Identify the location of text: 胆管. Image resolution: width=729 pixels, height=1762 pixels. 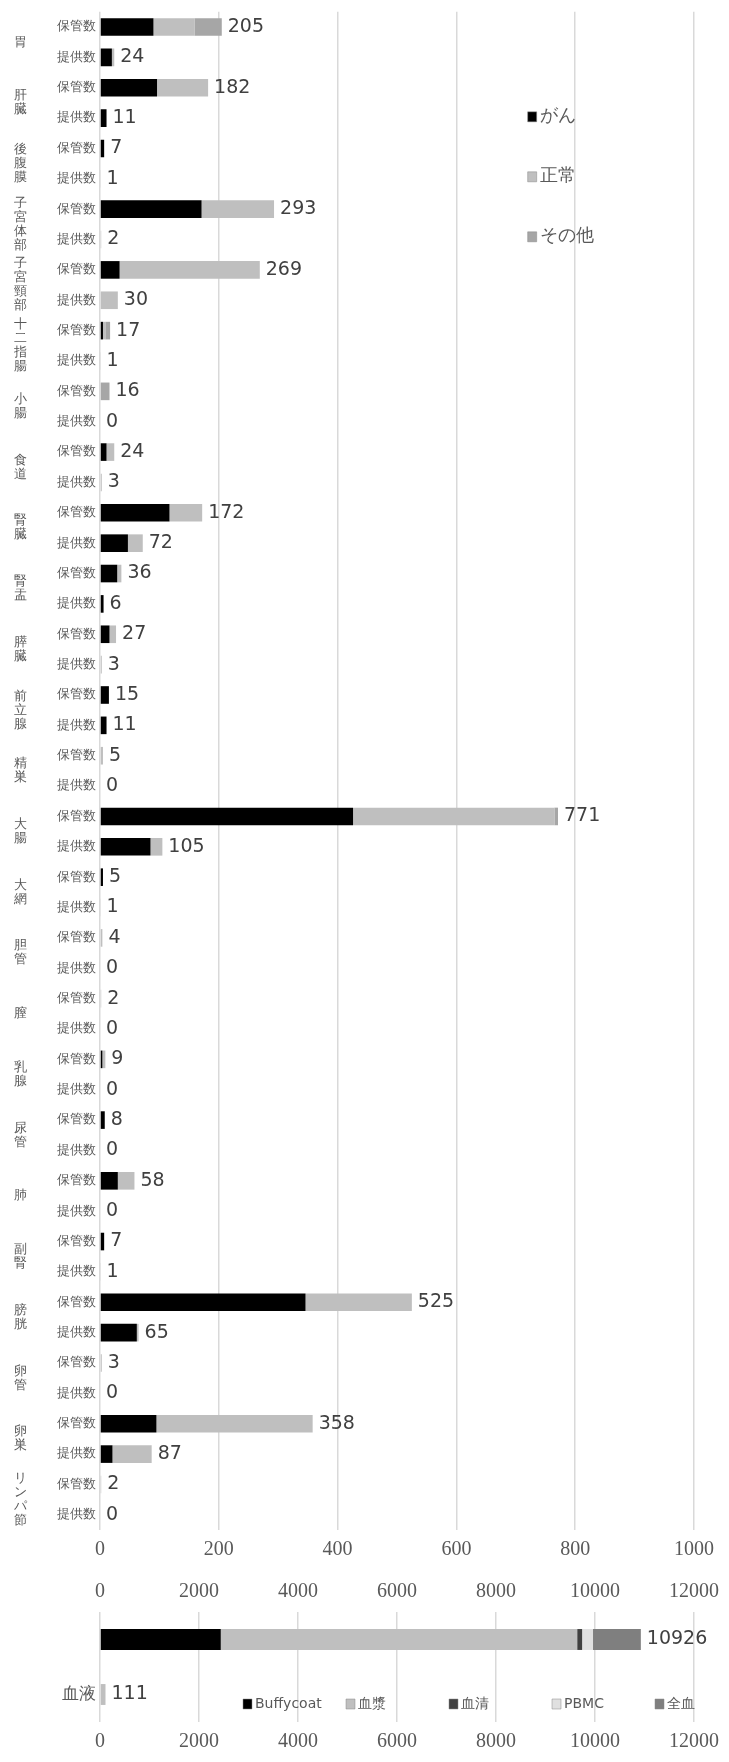
(20, 952).